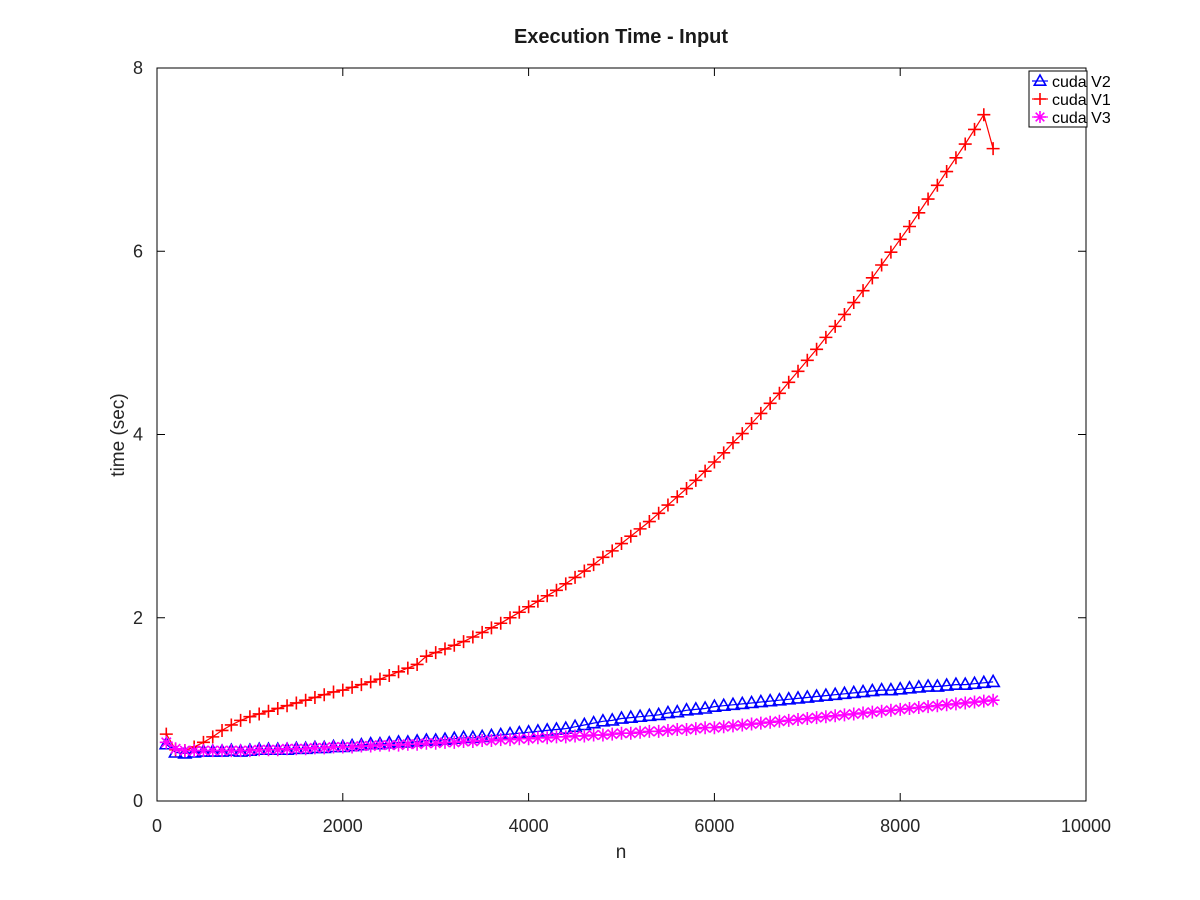 This screenshot has height=900, width=1200. I want to click on x-tick-label: 8000, so click(900, 826).